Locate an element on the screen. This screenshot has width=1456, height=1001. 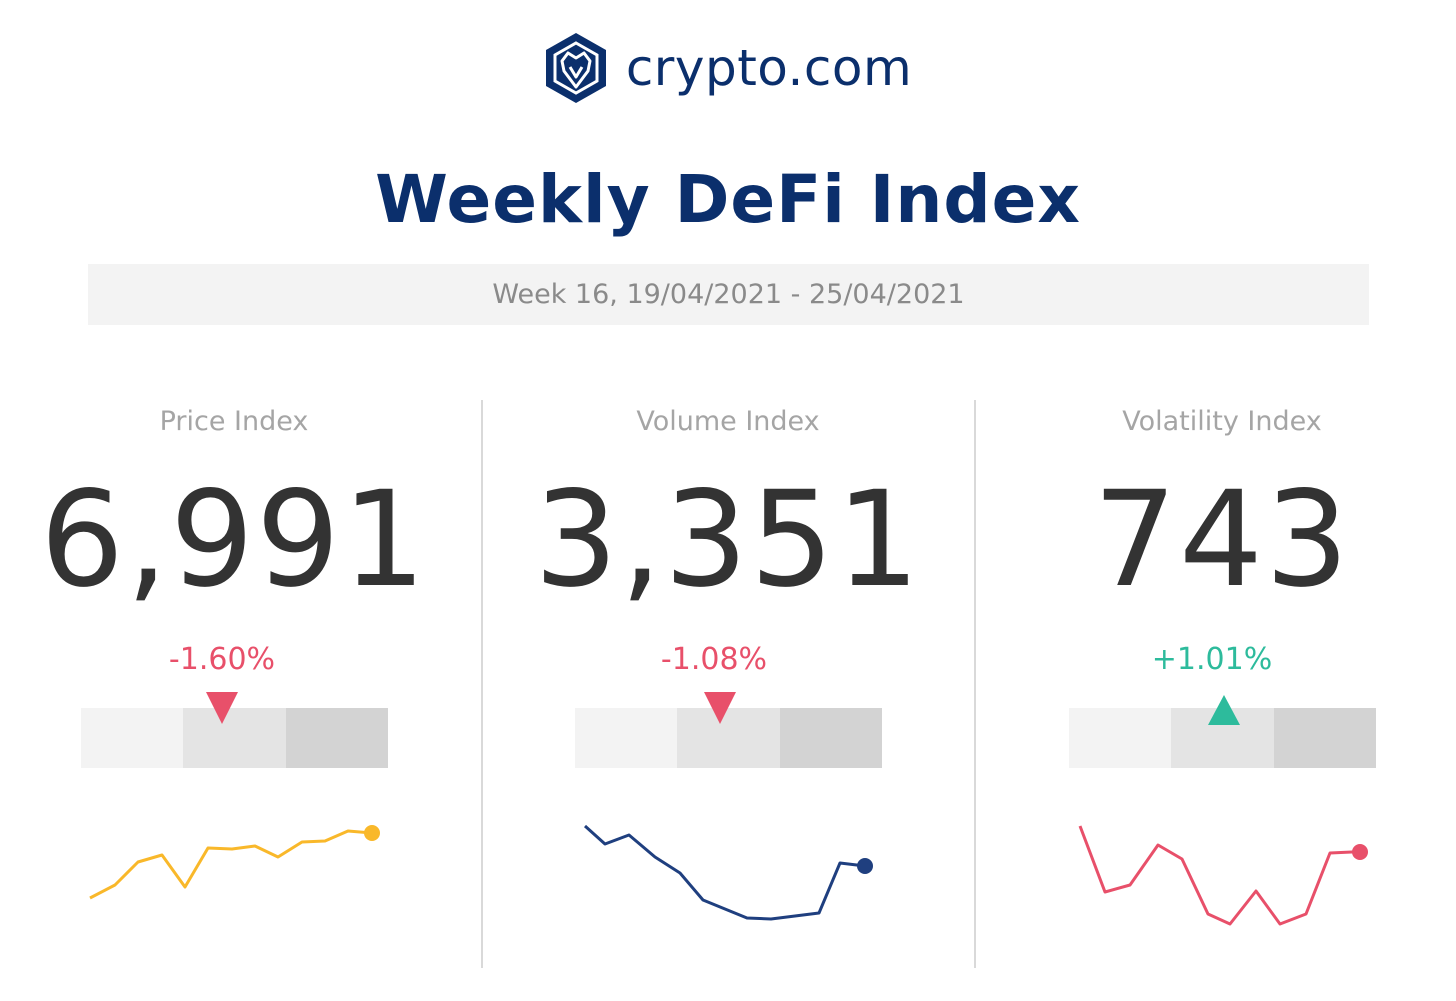
brand-name: crypto.com is located at coordinates (769, 68).